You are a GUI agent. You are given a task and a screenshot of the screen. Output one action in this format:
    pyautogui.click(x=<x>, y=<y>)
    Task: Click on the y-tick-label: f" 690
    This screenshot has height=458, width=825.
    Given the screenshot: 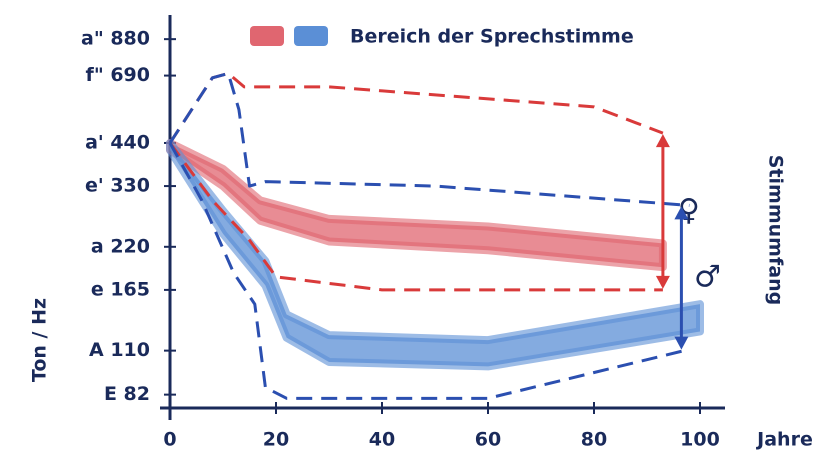 What is the action you would take?
    pyautogui.click(x=118, y=75)
    